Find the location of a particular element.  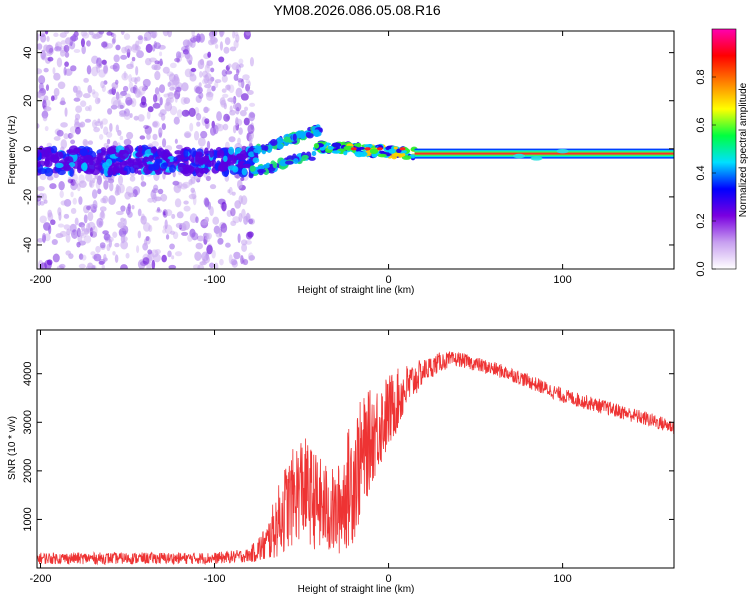

y-tick-label: 2000 is located at coordinates (28, 471).